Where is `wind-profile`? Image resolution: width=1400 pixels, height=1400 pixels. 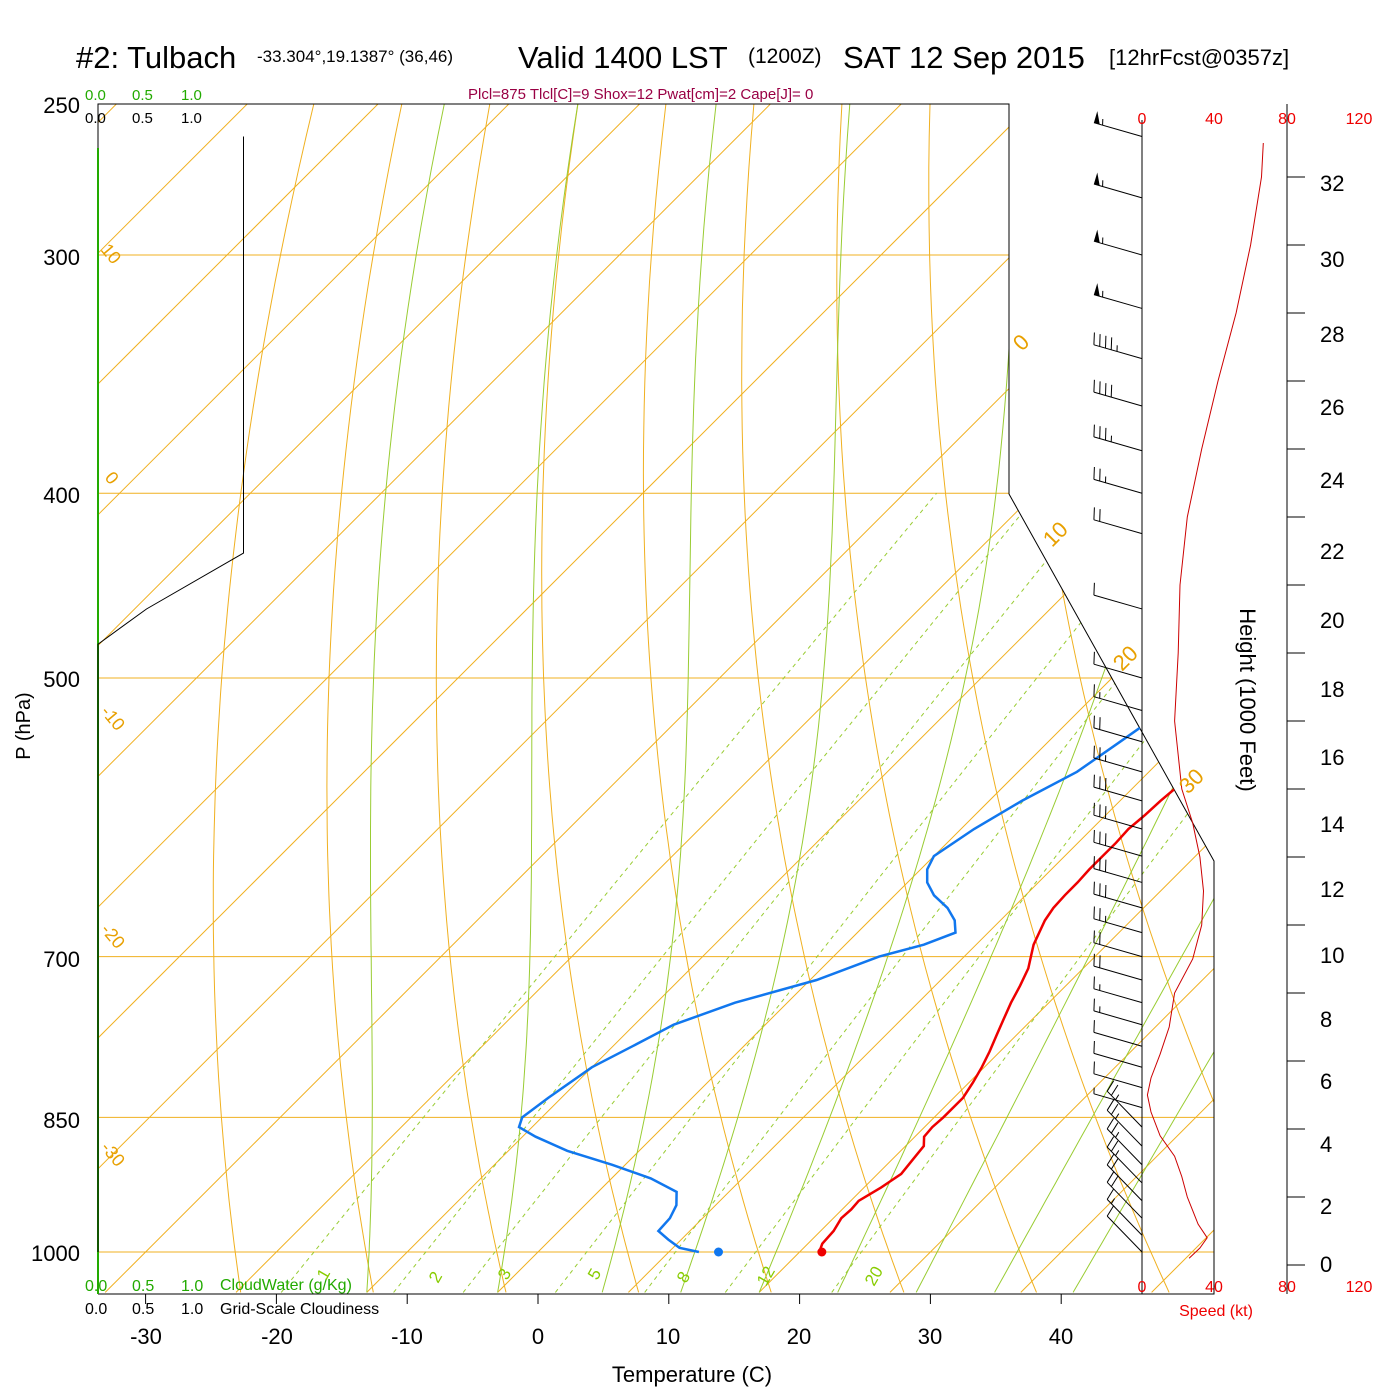 wind-profile is located at coordinates (1178, 702).